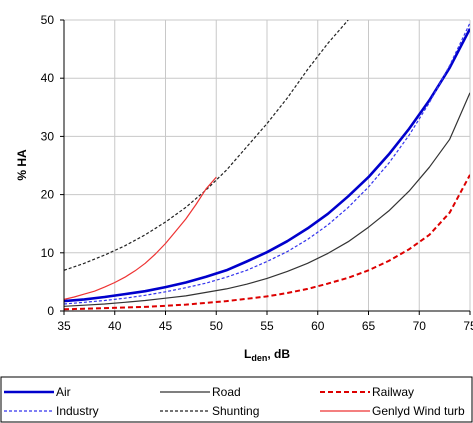  What do you see at coordinates (369, 326) in the screenshot?
I see `x-tick-label: 65` at bounding box center [369, 326].